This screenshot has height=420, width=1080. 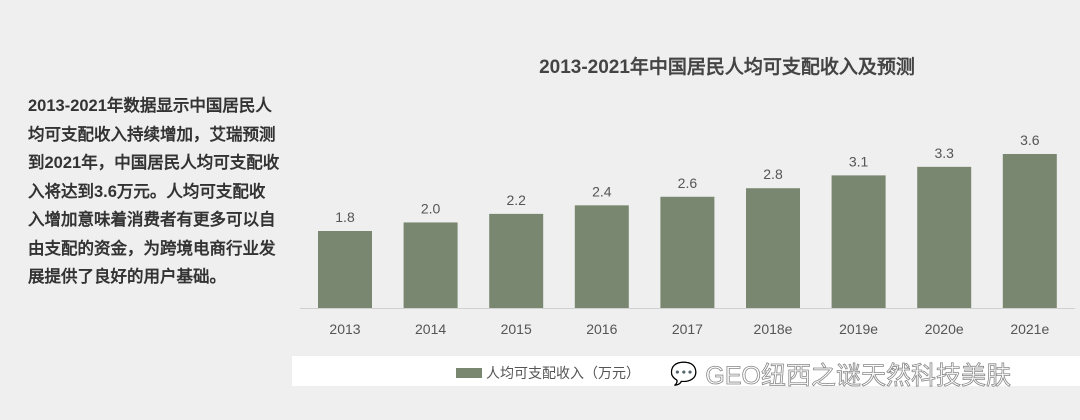 What do you see at coordinates (858, 329) in the screenshot?
I see `x-tick-label: 2019e` at bounding box center [858, 329].